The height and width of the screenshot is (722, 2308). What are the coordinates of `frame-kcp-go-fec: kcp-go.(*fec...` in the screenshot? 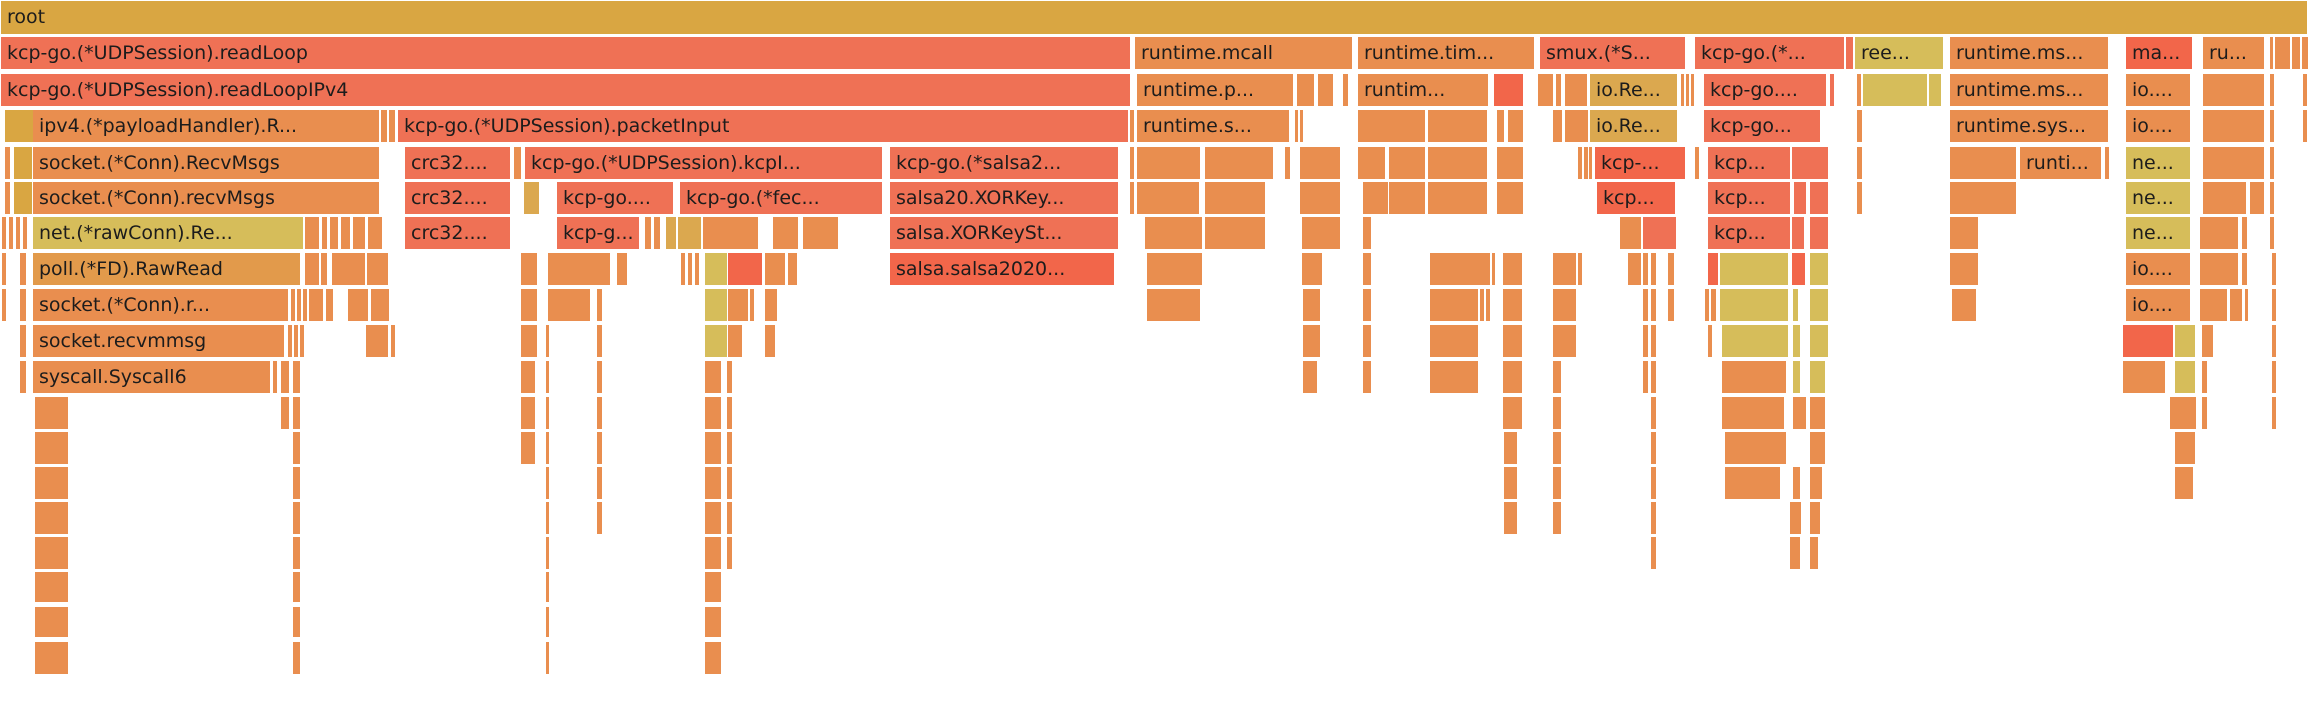 It's located at (781, 198).